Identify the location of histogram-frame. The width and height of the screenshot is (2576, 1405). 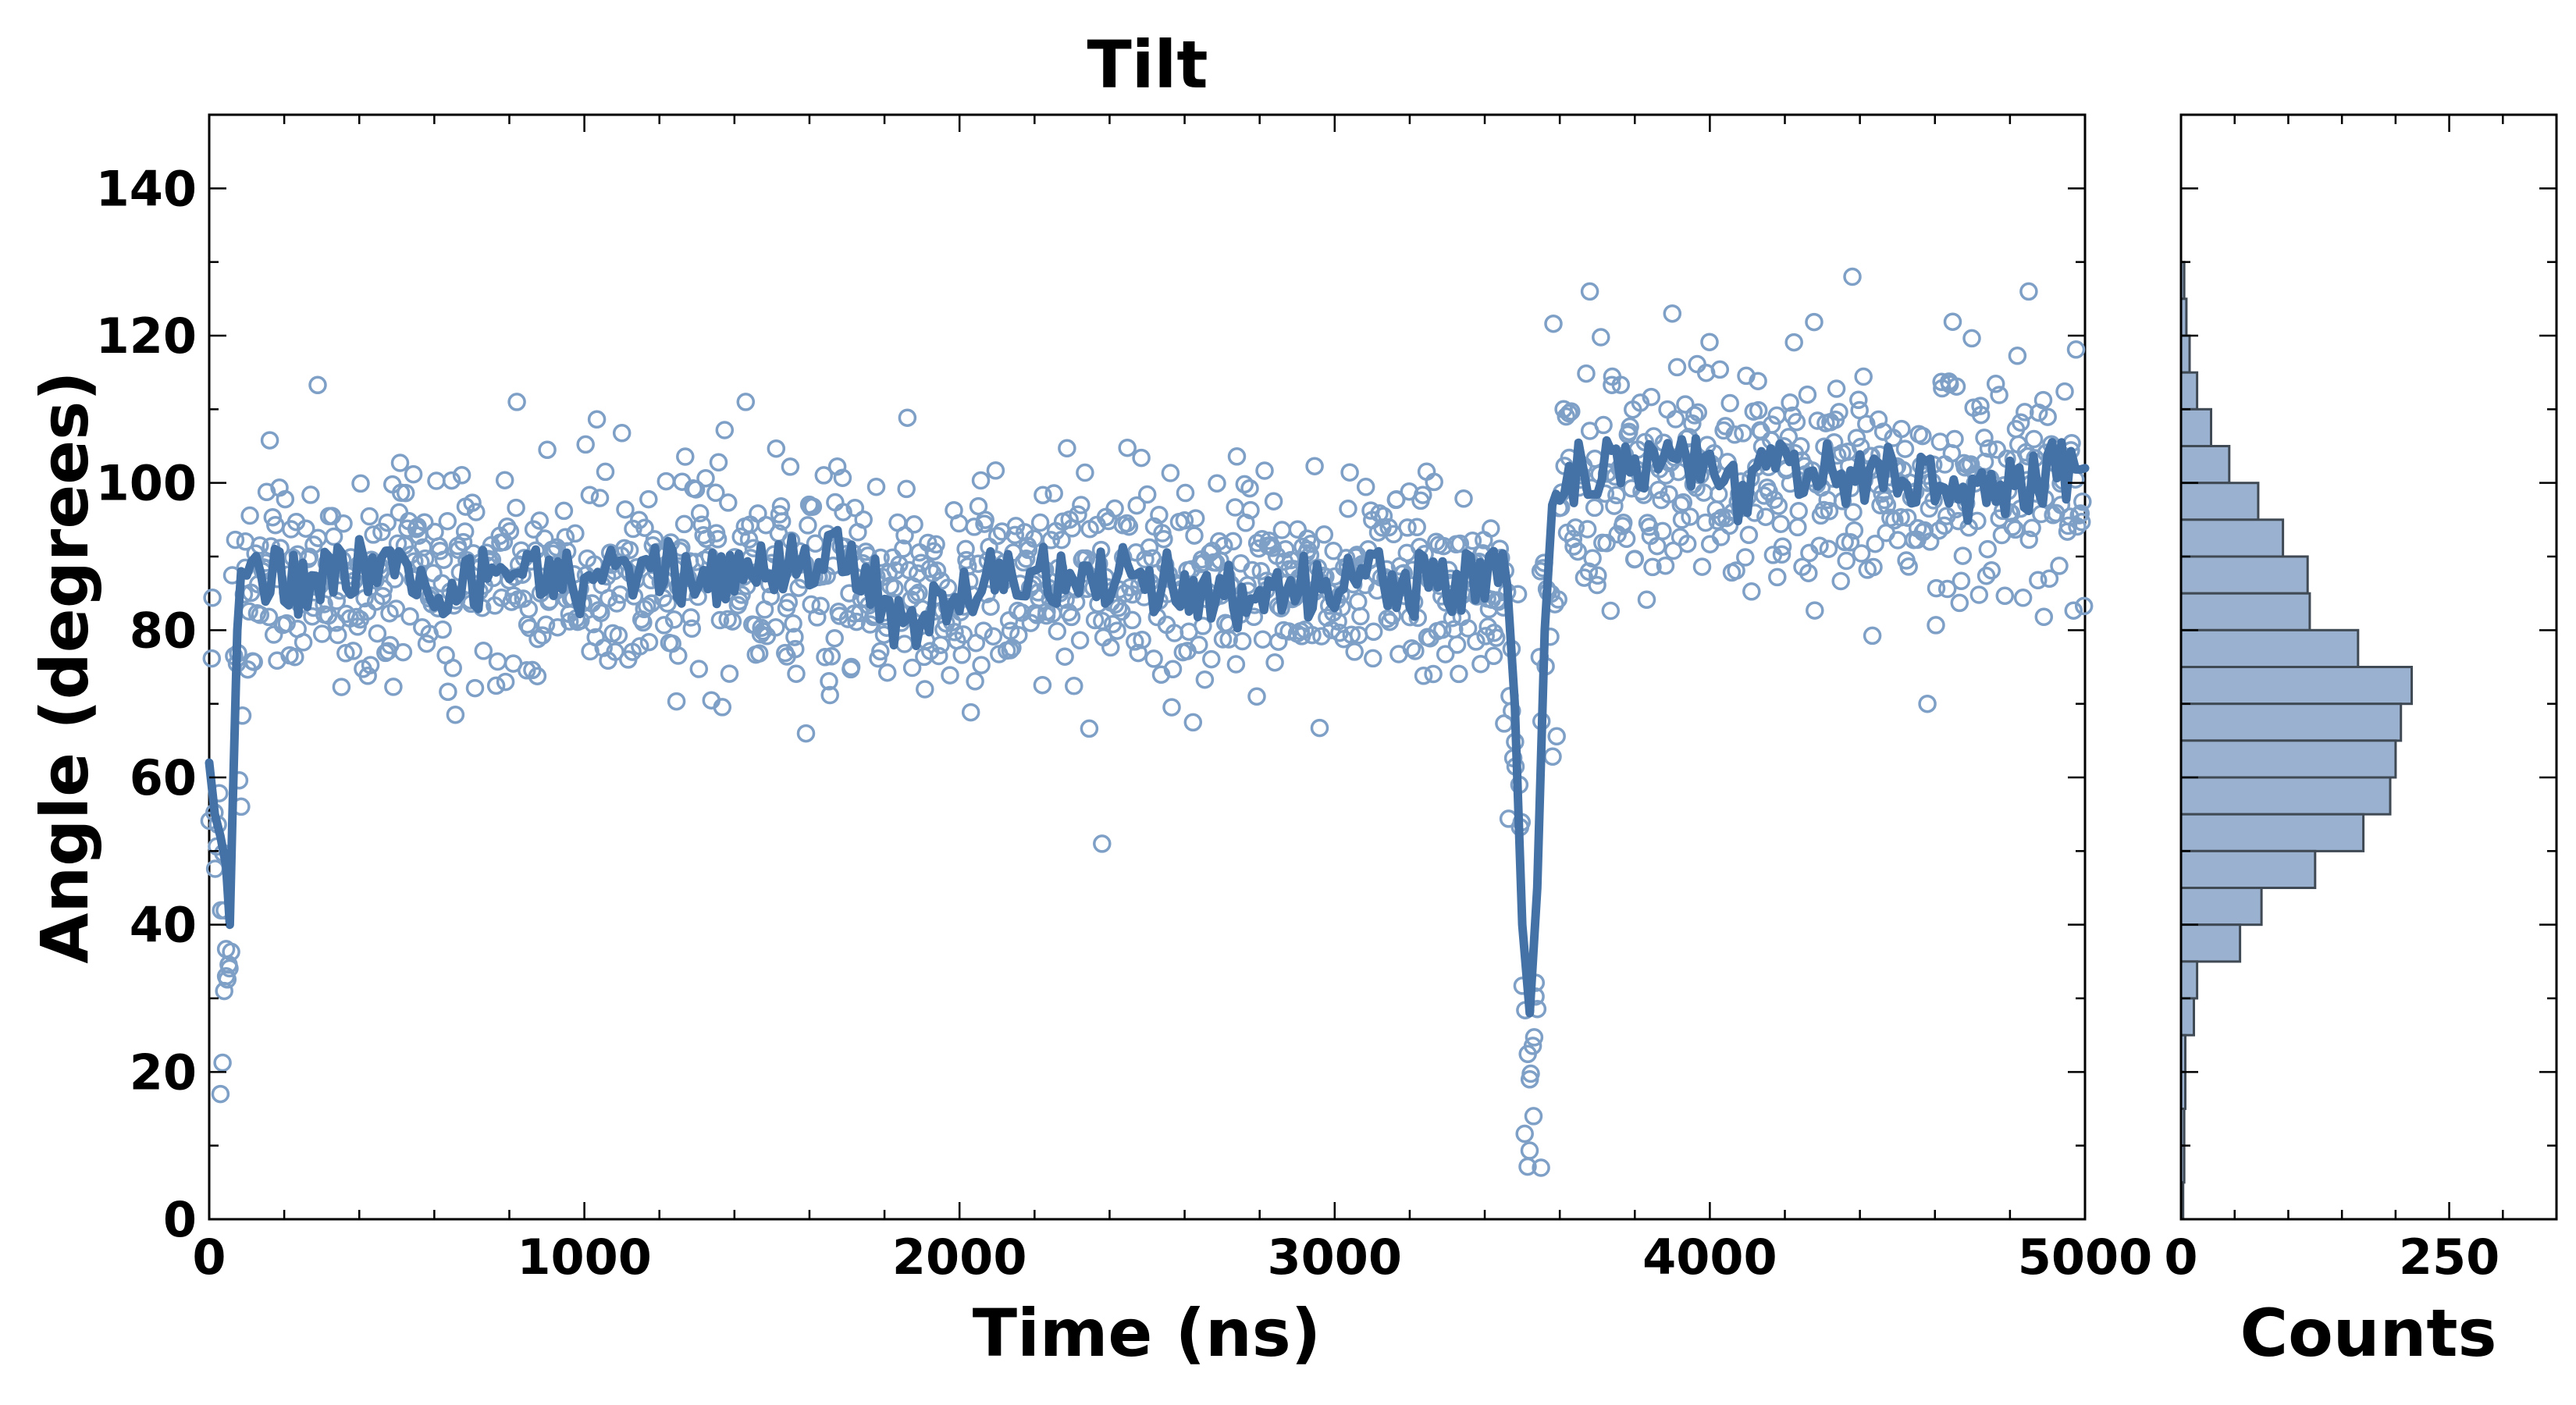
(2368, 667).